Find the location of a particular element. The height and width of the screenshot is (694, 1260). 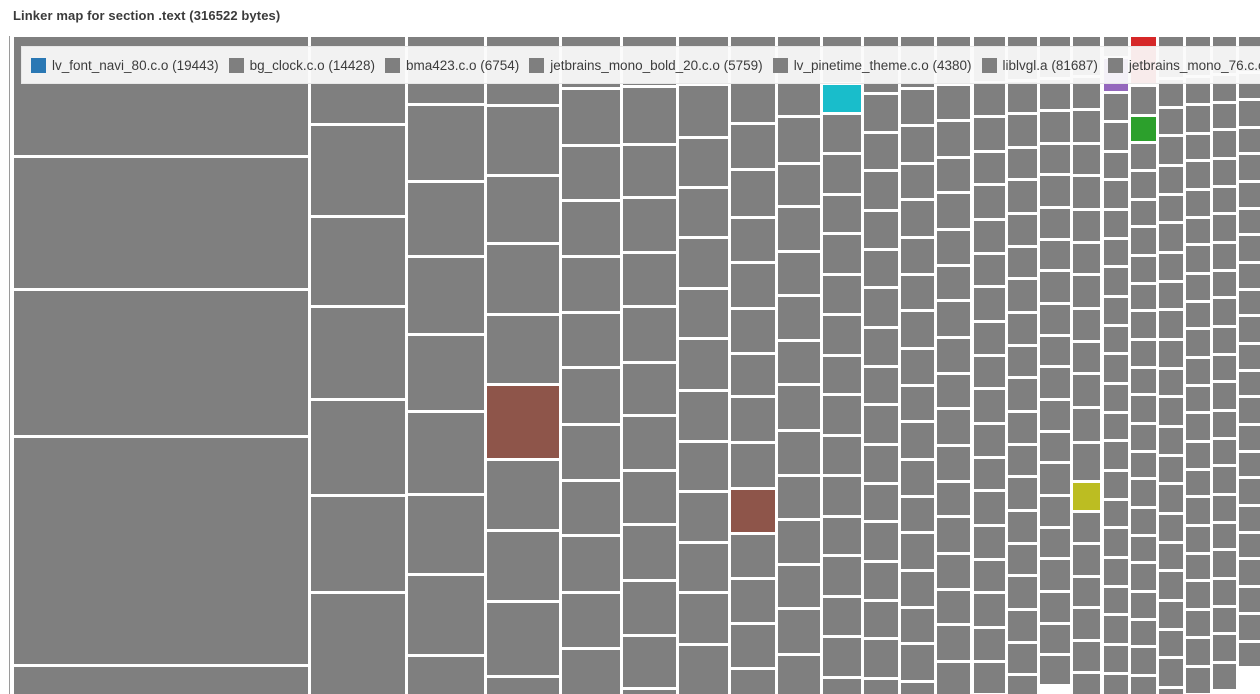

legend-item: bma423.c.o (6754) is located at coordinates (452, 65).